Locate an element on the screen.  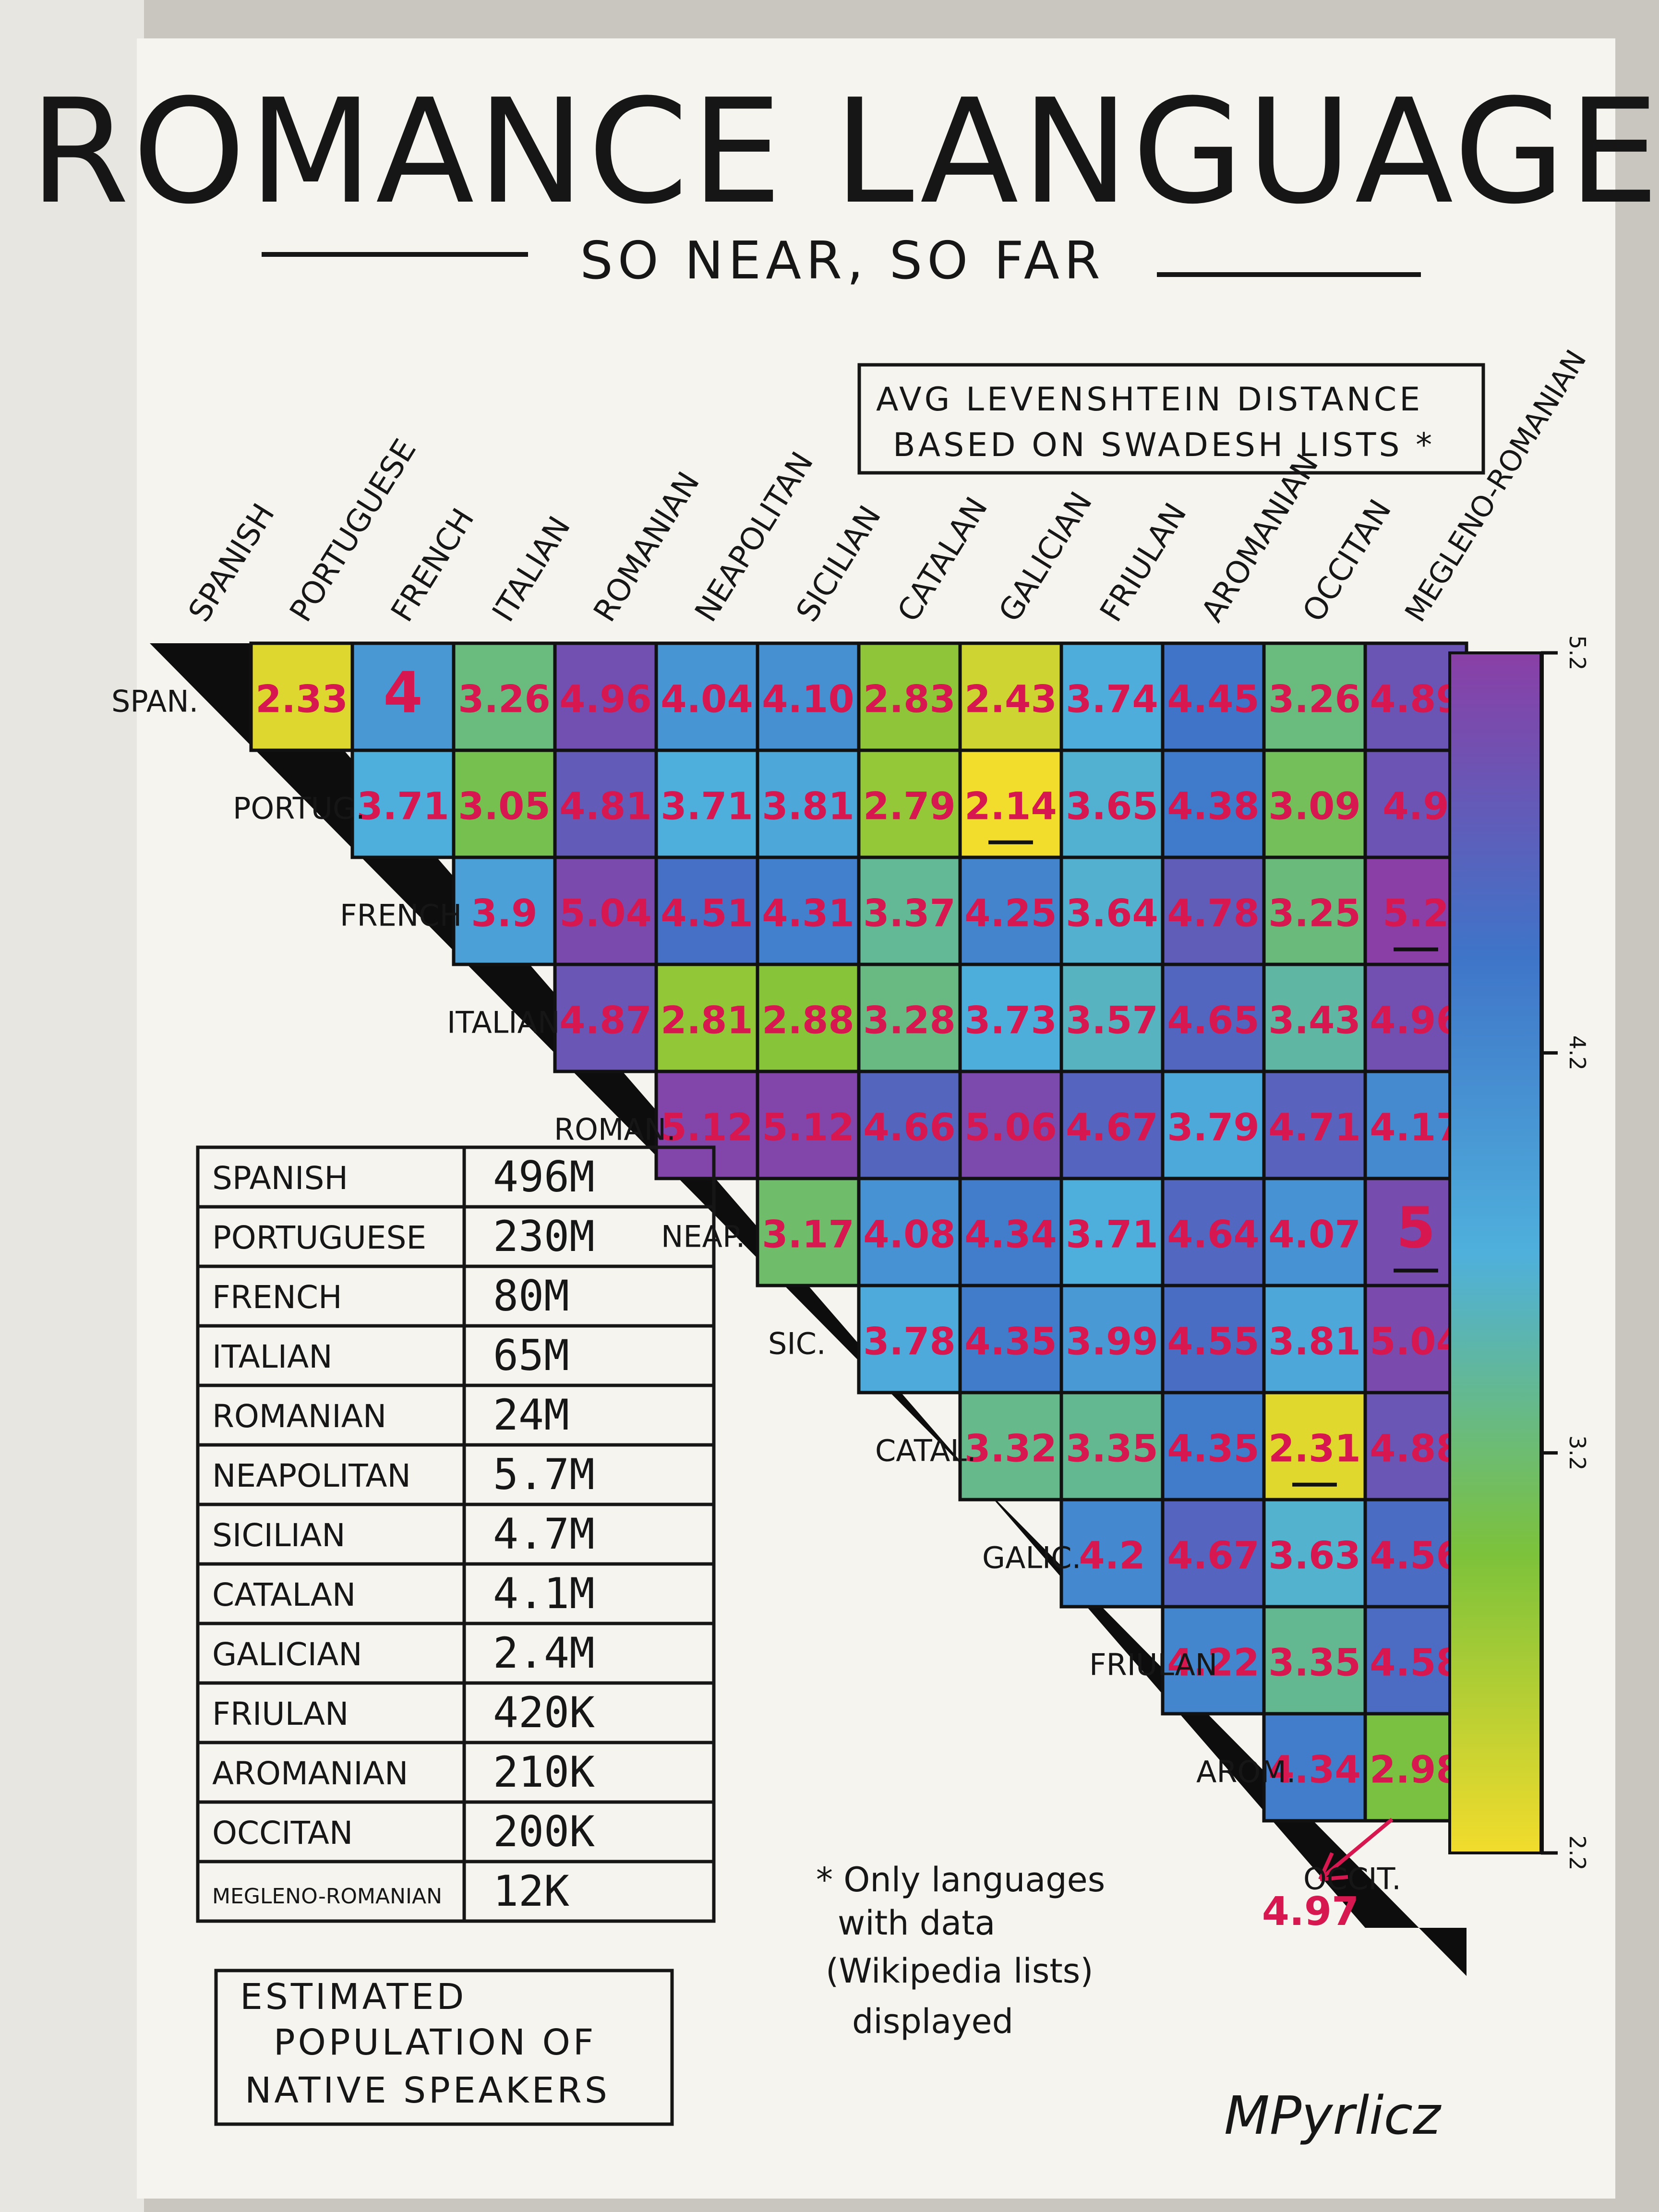
cell-value-label: 4.08 is located at coordinates (909, 1235).